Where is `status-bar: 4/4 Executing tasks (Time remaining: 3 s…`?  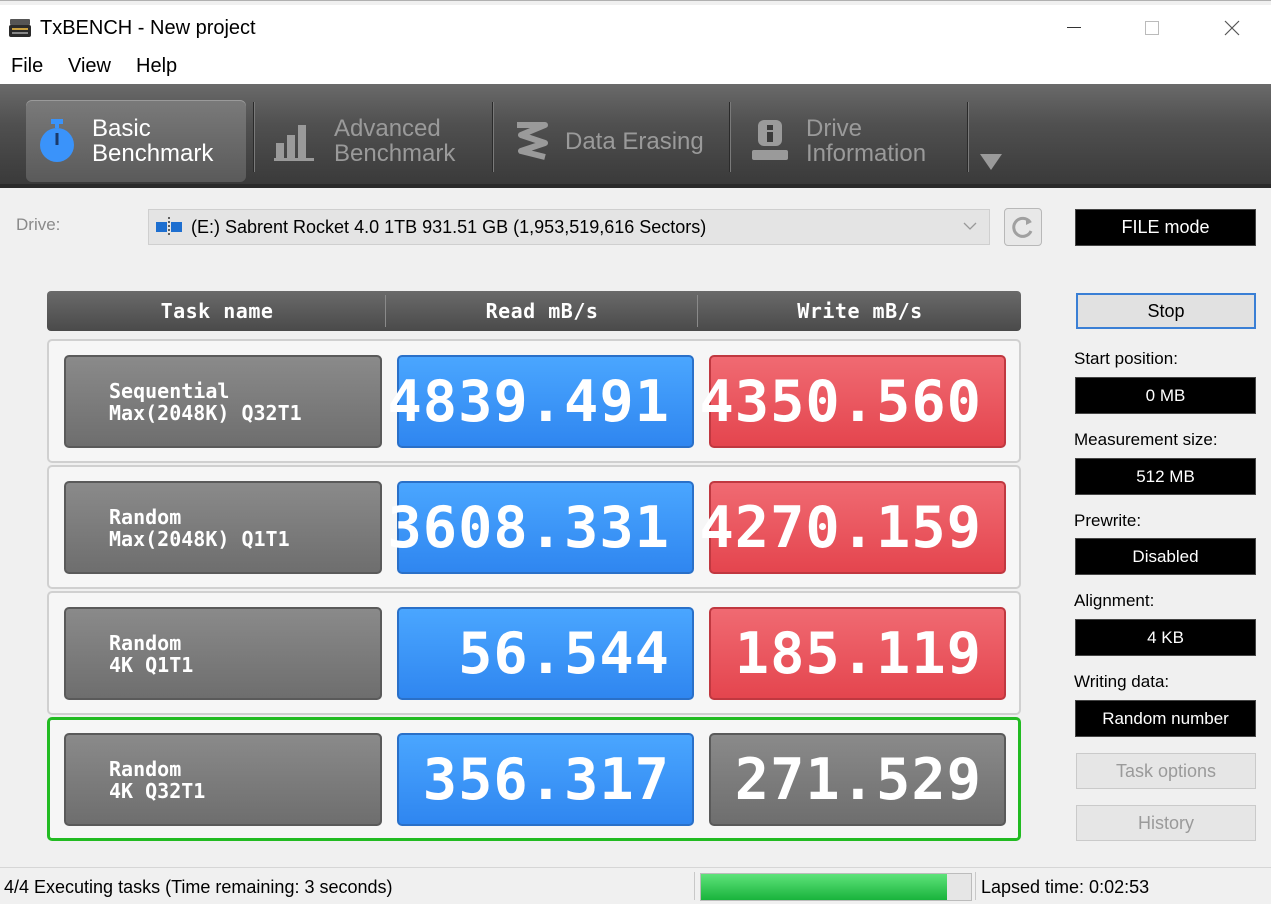 status-bar: 4/4 Executing tasks (Time remaining: 3 s… is located at coordinates (635, 885).